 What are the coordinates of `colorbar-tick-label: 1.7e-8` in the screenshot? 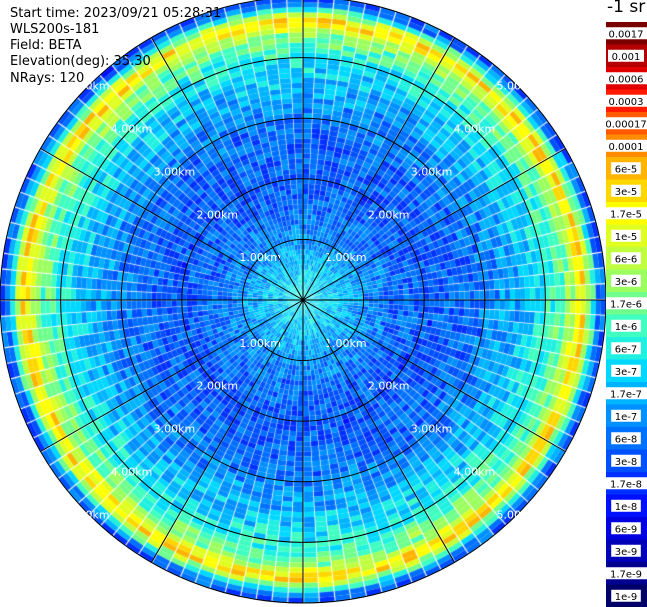 It's located at (626, 484).